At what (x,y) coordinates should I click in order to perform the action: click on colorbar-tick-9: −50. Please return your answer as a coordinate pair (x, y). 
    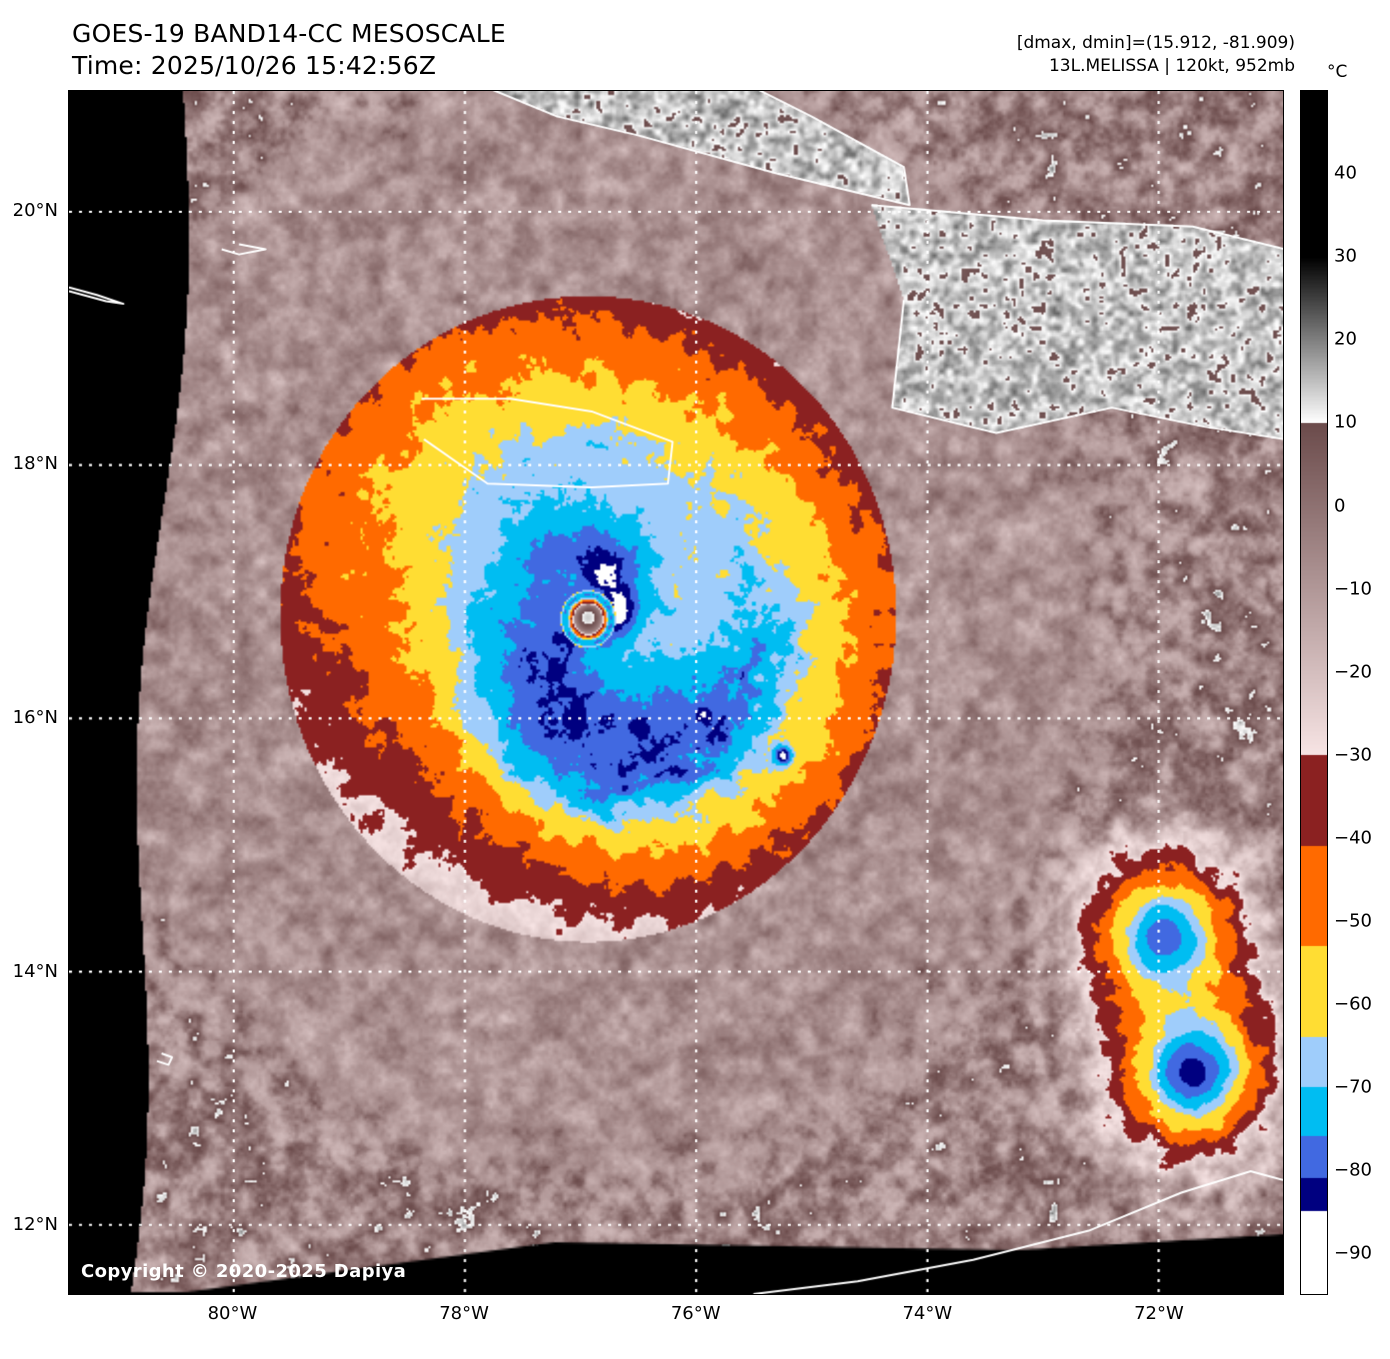
    Looking at the image, I should click on (1353, 921).